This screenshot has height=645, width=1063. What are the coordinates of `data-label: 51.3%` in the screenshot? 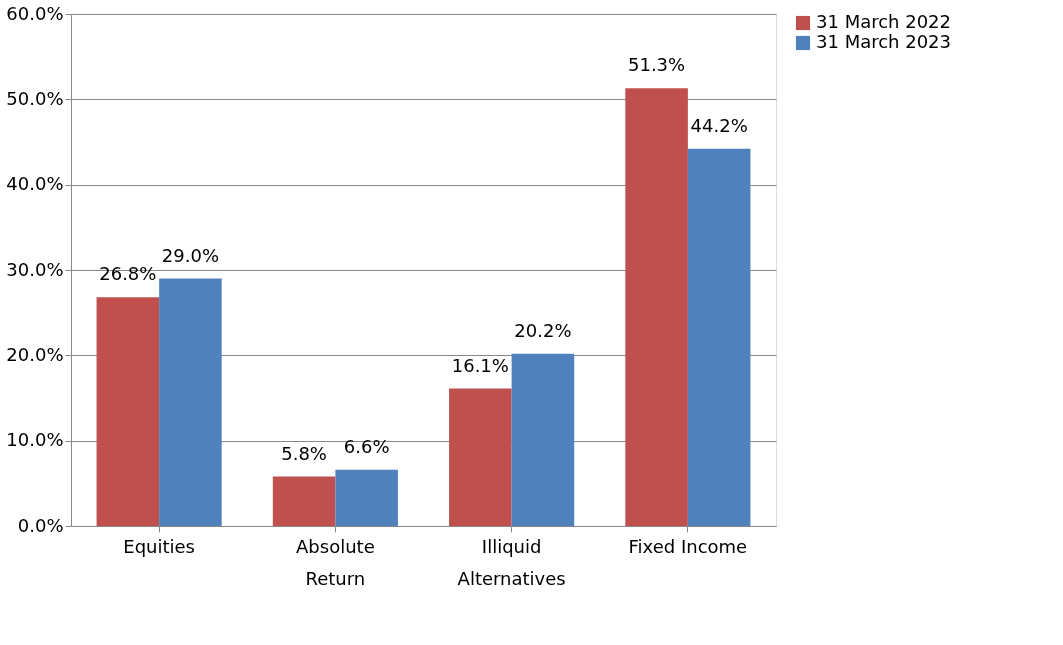 It's located at (657, 65).